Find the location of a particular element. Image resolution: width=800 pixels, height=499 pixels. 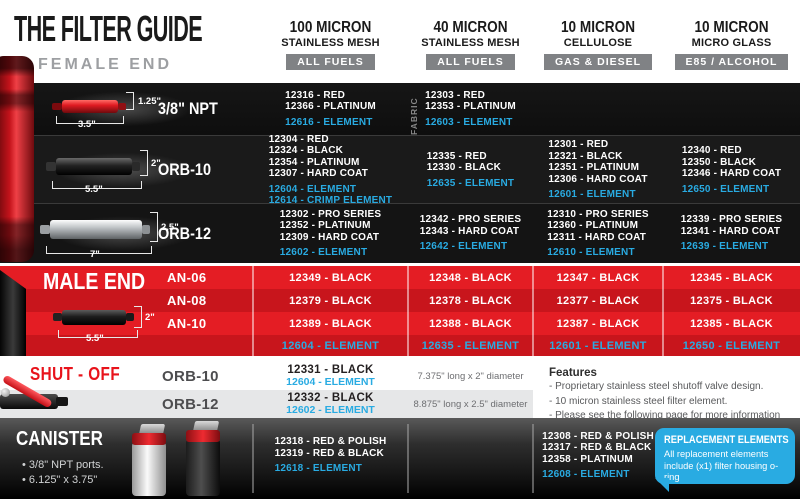

part-number: 12348 - BLACK is located at coordinates (470, 277).